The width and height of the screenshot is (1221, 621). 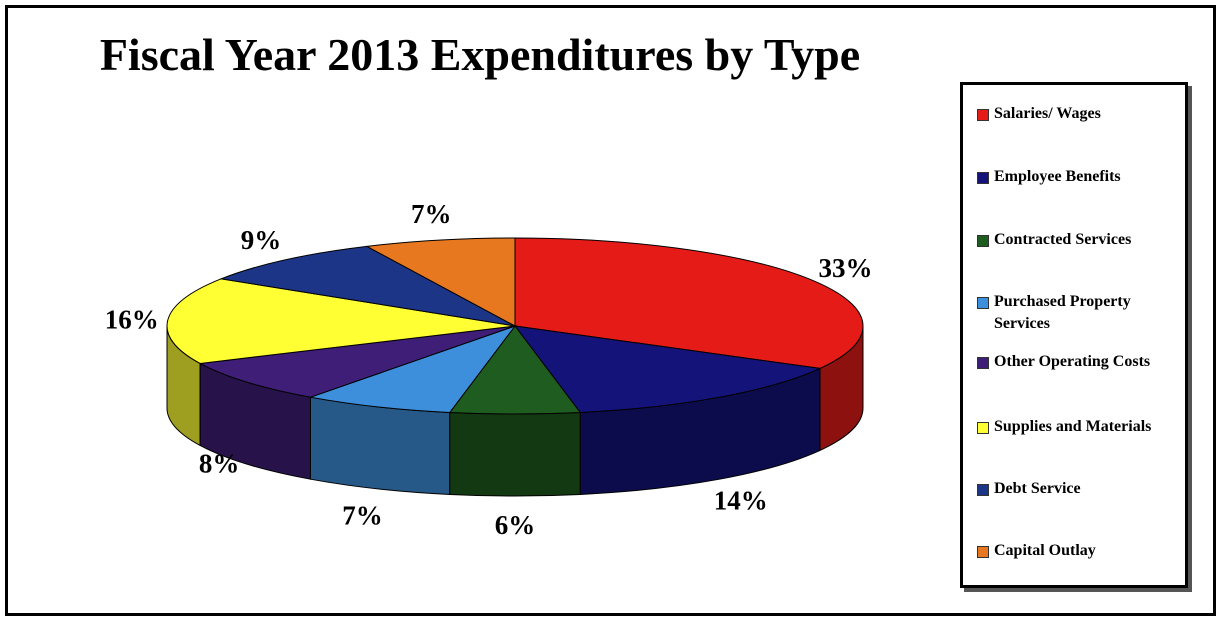 What do you see at coordinates (1047, 113) in the screenshot?
I see `legend-label: Salaries/ Wages` at bounding box center [1047, 113].